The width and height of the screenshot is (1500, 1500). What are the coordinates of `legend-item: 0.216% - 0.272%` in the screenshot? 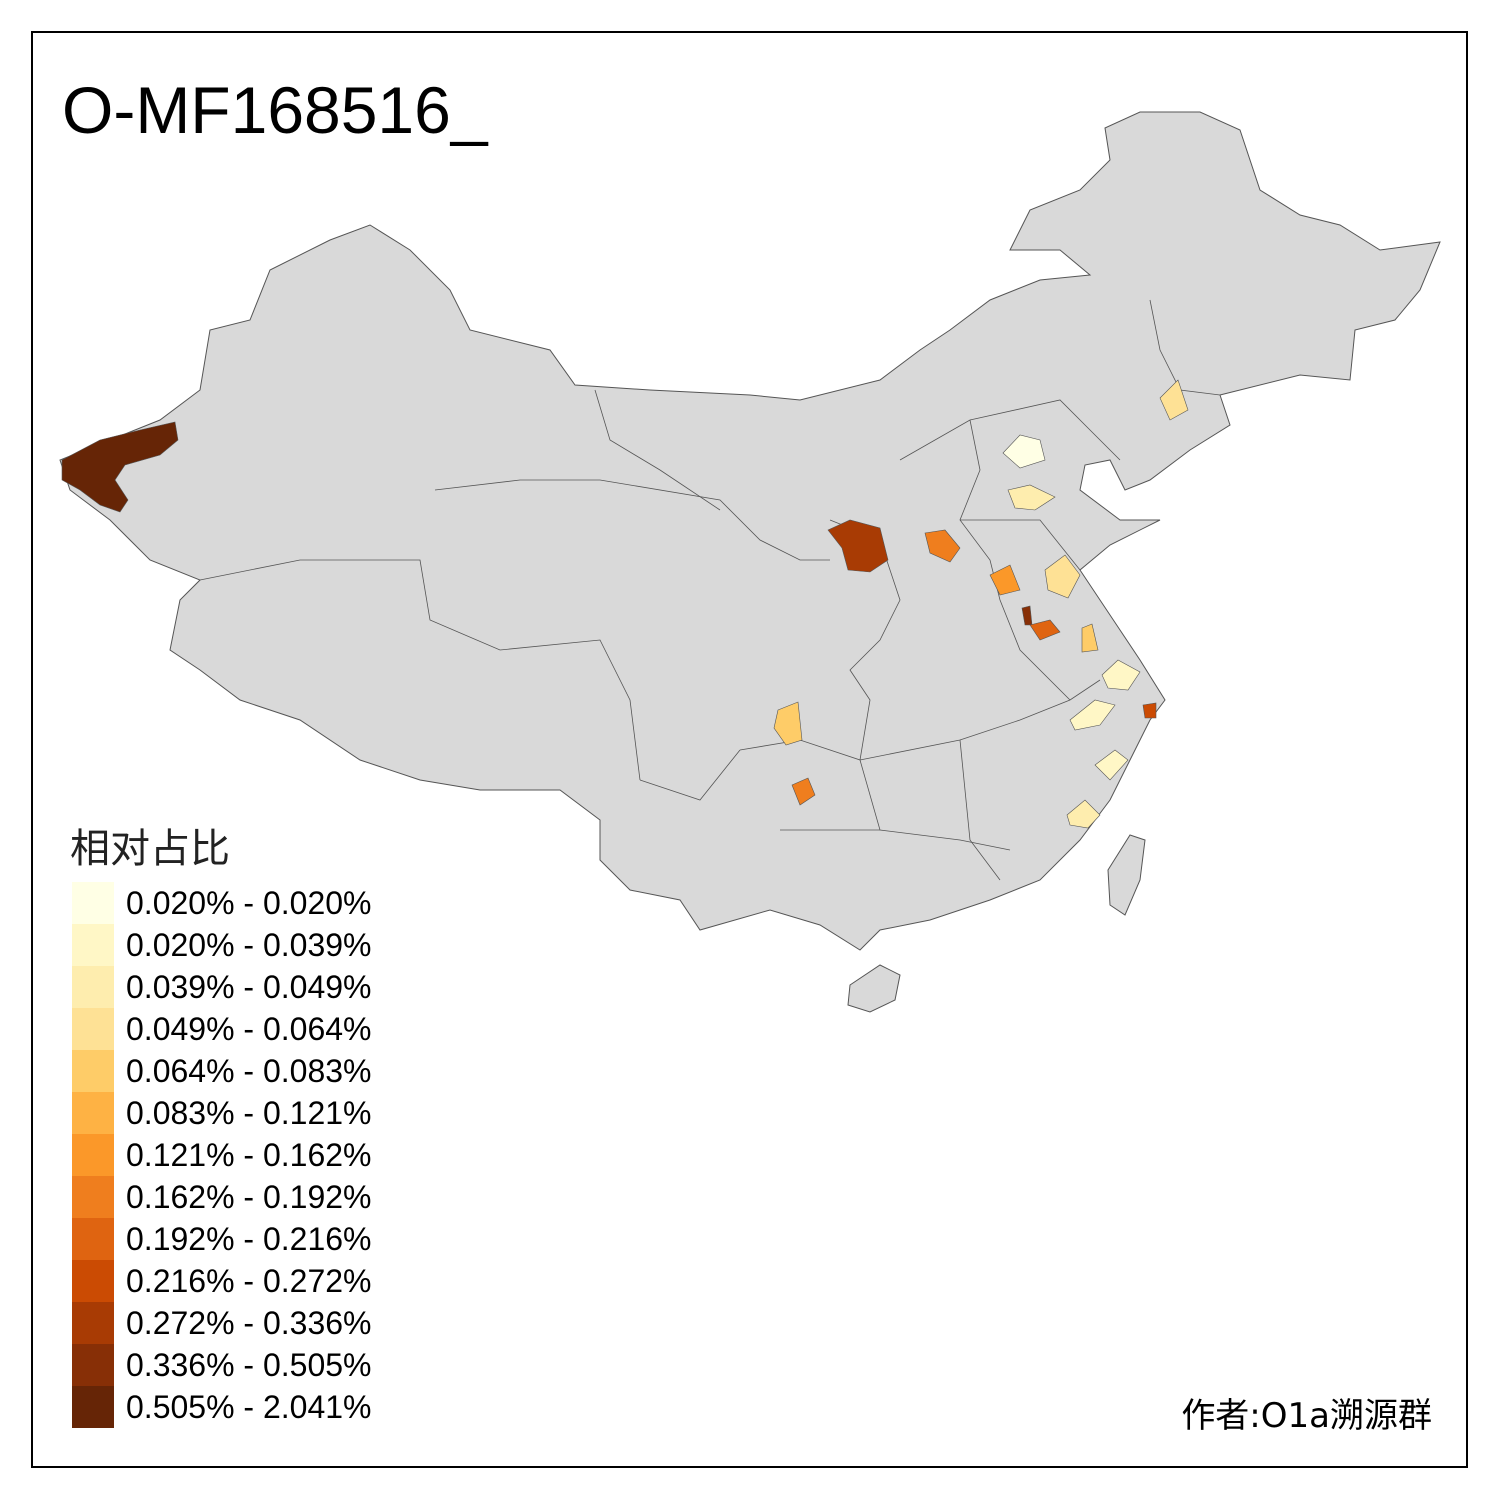 It's located at (222, 1281).